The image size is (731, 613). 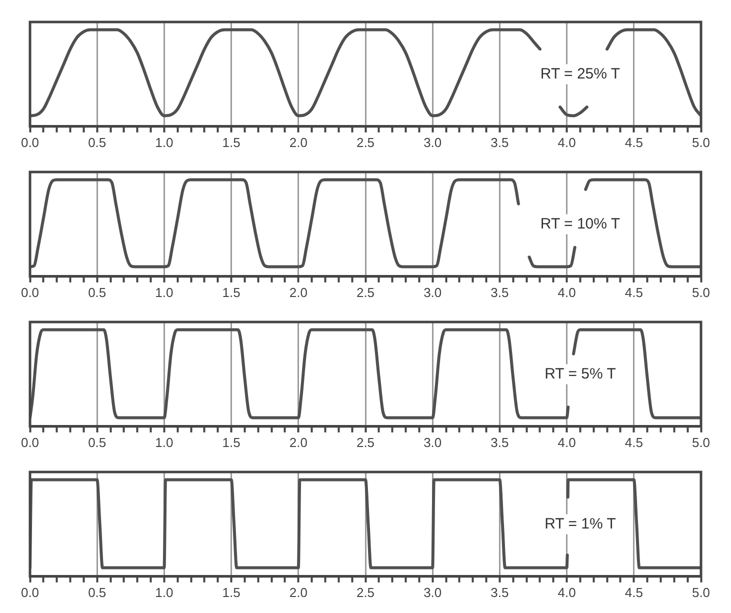 What do you see at coordinates (580, 73) in the screenshot?
I see `annotation: RT = 25% T` at bounding box center [580, 73].